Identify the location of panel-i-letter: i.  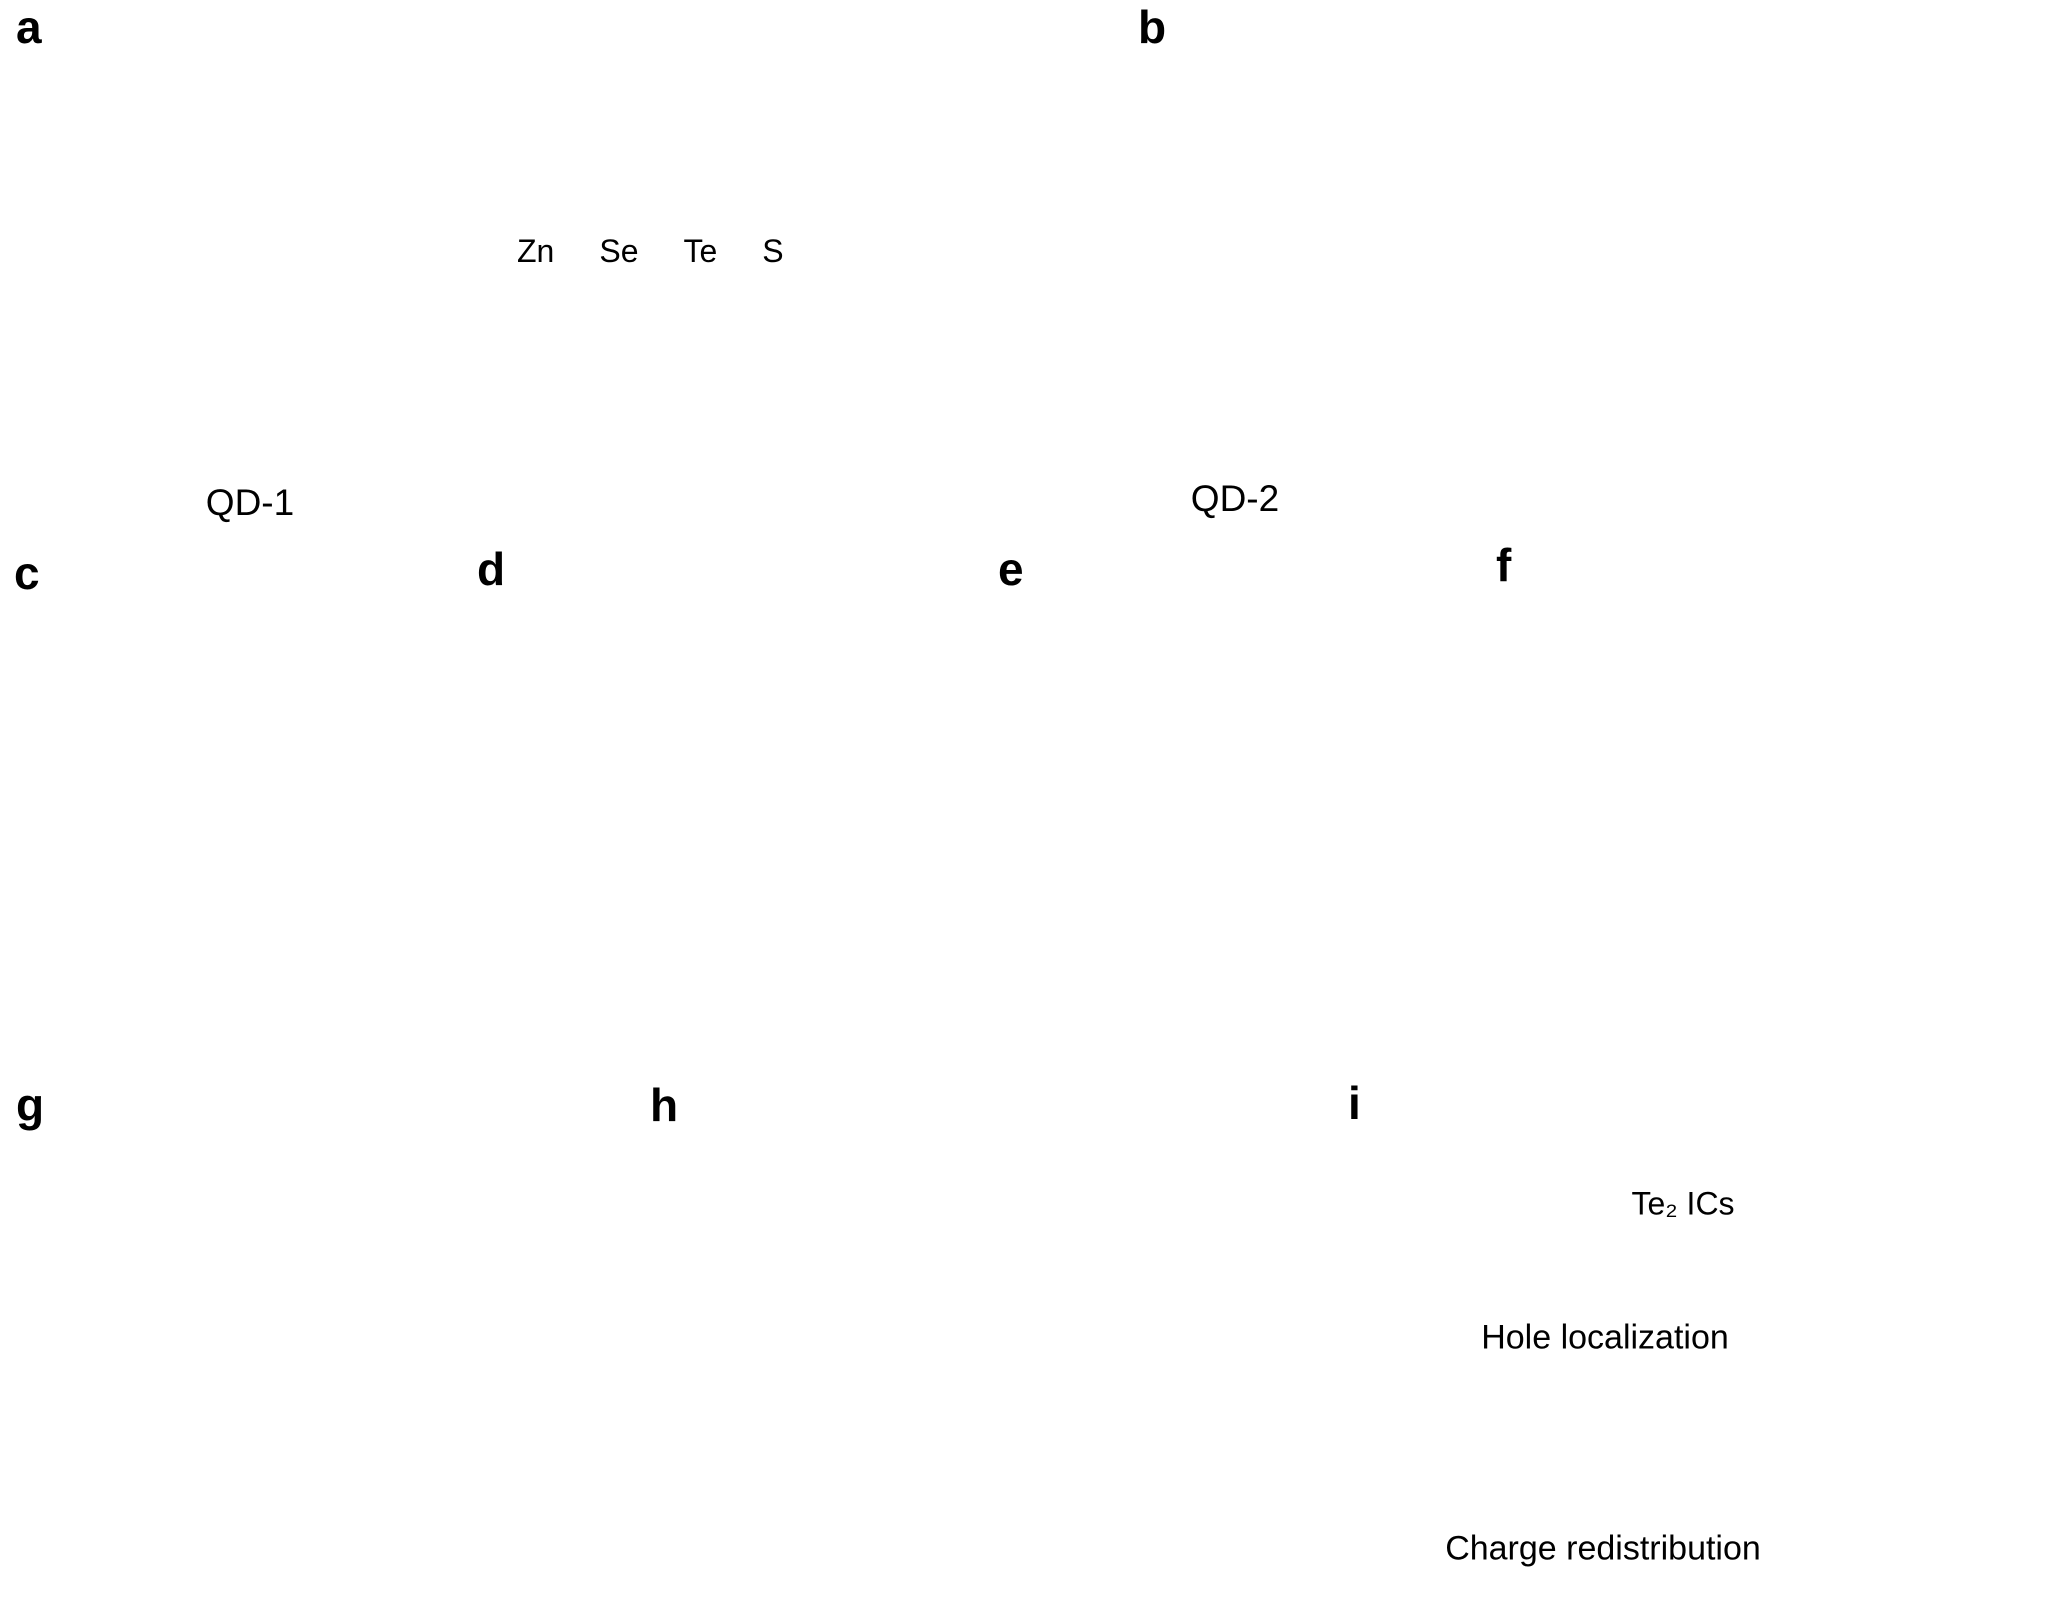
(1354, 1103).